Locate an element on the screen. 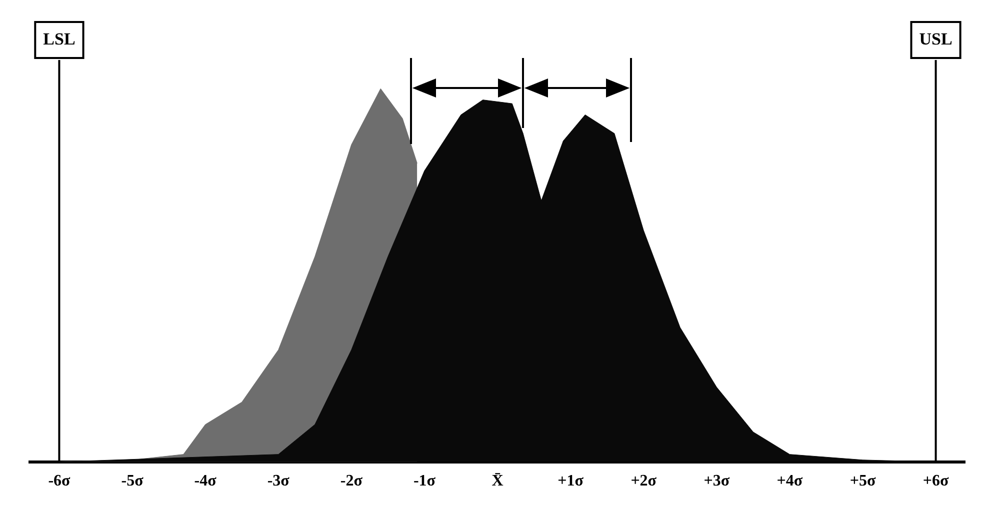 This screenshot has width=995, height=521. x-tick-label: -2σ is located at coordinates (351, 481).